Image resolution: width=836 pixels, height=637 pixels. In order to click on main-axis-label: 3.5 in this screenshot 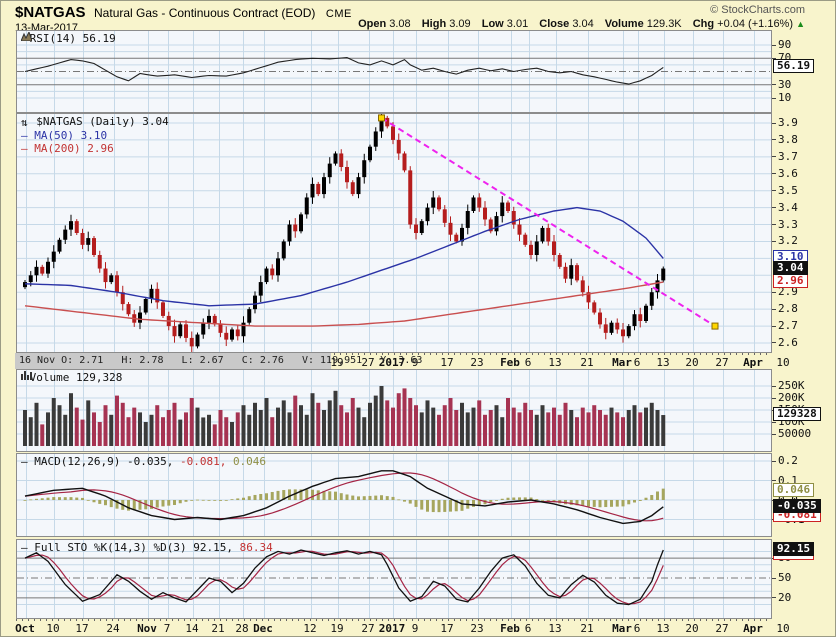, I will do `click(785, 190)`.